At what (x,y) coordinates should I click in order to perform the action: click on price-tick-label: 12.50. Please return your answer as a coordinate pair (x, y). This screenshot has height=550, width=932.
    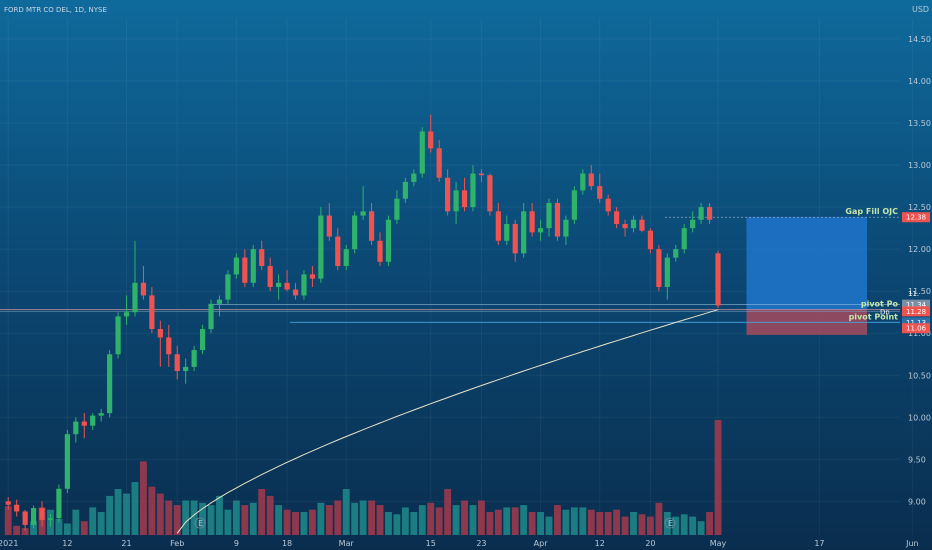
    Looking at the image, I should click on (919, 207).